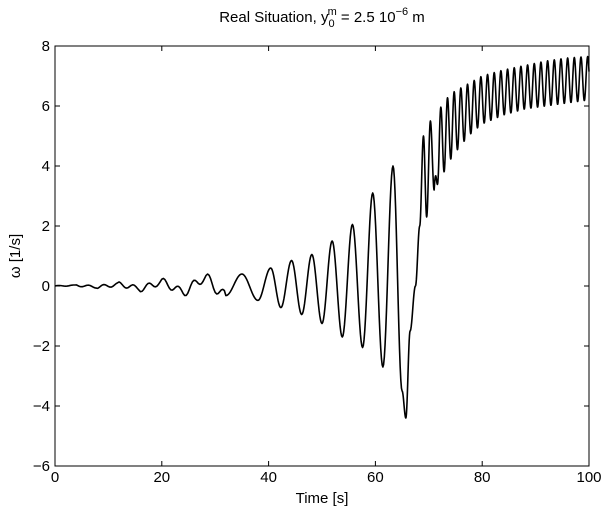  What do you see at coordinates (482, 477) in the screenshot?
I see `x-tick-label: 80` at bounding box center [482, 477].